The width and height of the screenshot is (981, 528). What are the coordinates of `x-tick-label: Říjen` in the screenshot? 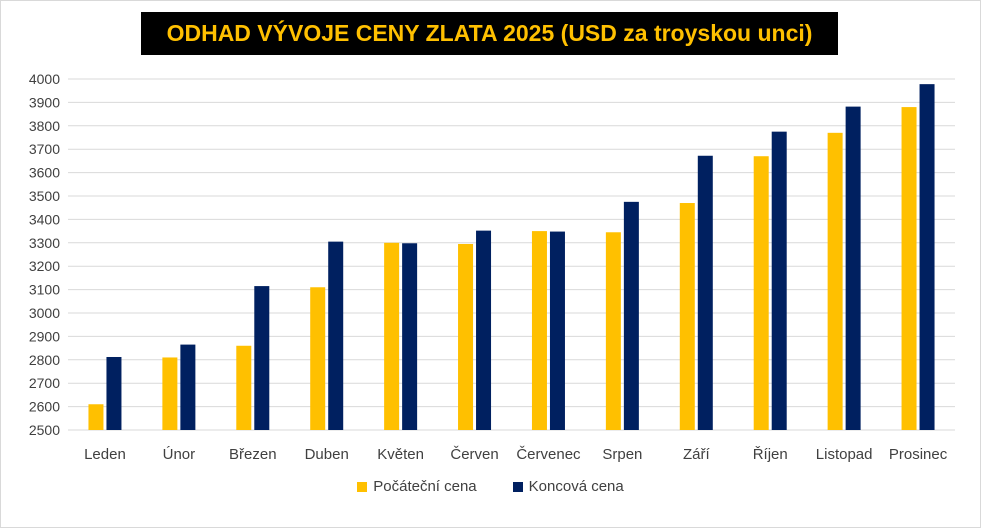 It's located at (770, 454).